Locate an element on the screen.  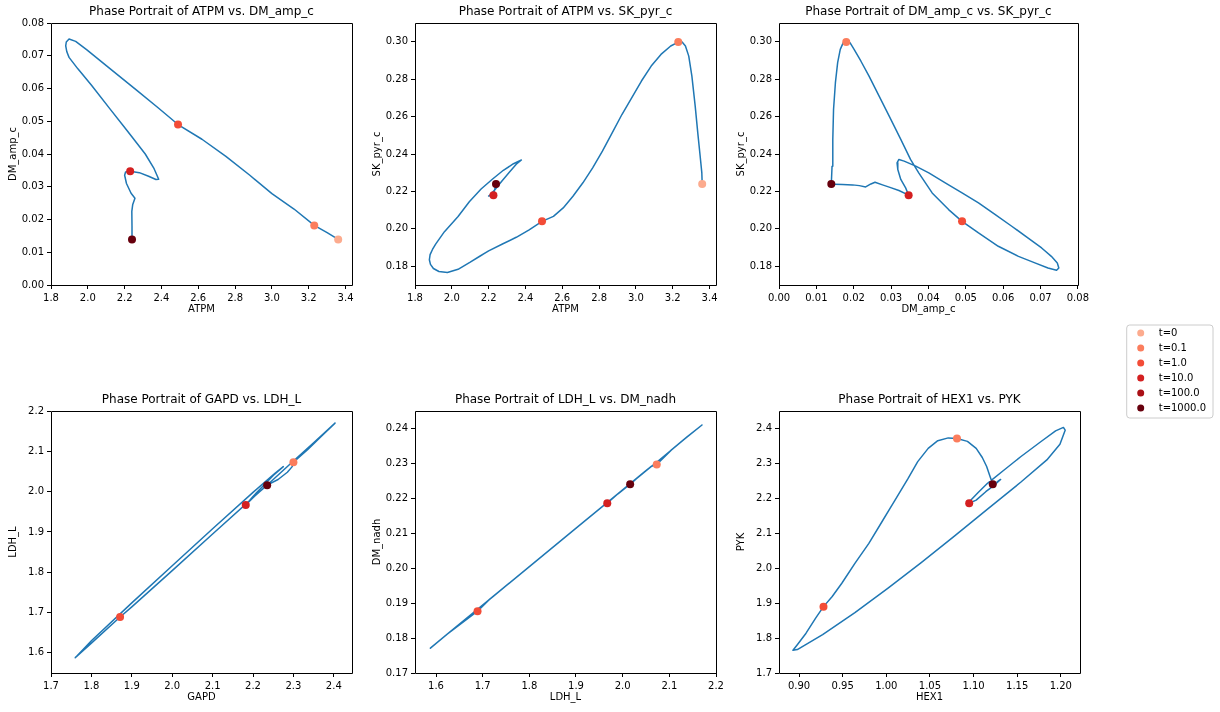
y-tick-label: 2.1 is located at coordinates (36, 450).